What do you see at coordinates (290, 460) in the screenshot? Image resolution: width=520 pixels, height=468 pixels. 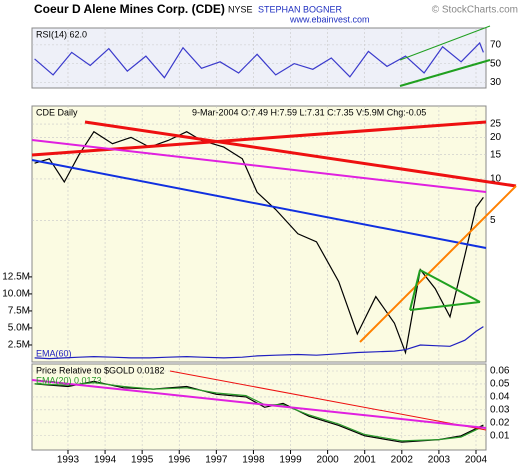 I see `x-tick-label: 1999` at bounding box center [290, 460].